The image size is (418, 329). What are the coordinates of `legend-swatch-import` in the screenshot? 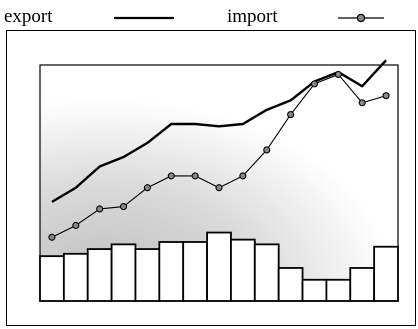 It's located at (361, 18).